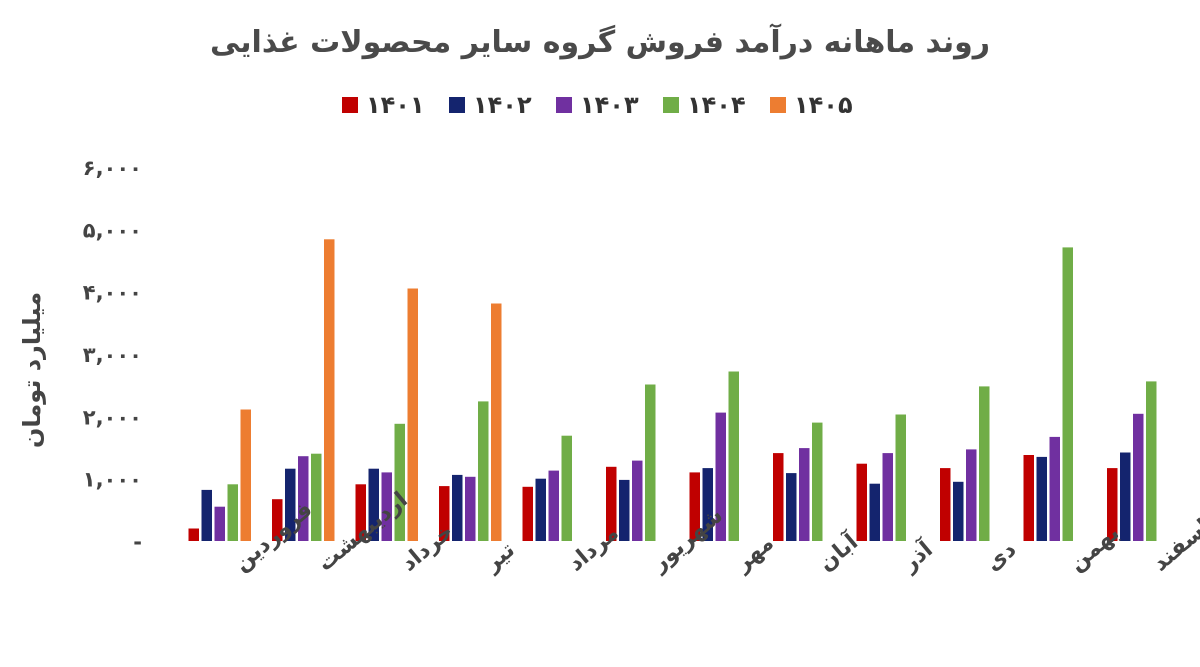 The width and height of the screenshot is (1200, 667). What do you see at coordinates (112, 168) in the screenshot?
I see `y-tick-label: ۶,۰۰۰` at bounding box center [112, 168].